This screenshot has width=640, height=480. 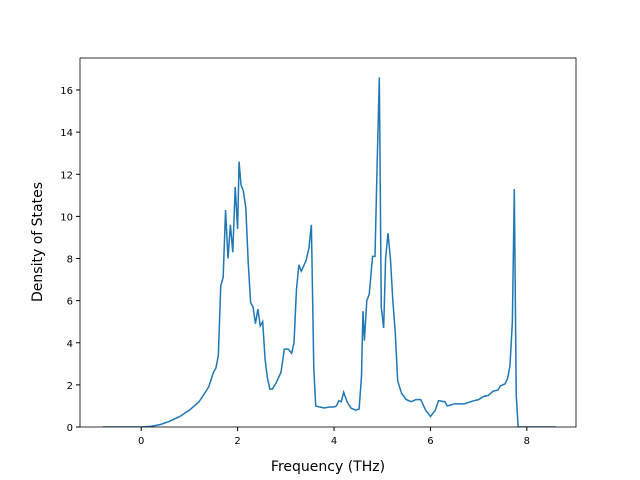 I want to click on y-tick-label: 0, so click(x=70, y=428).